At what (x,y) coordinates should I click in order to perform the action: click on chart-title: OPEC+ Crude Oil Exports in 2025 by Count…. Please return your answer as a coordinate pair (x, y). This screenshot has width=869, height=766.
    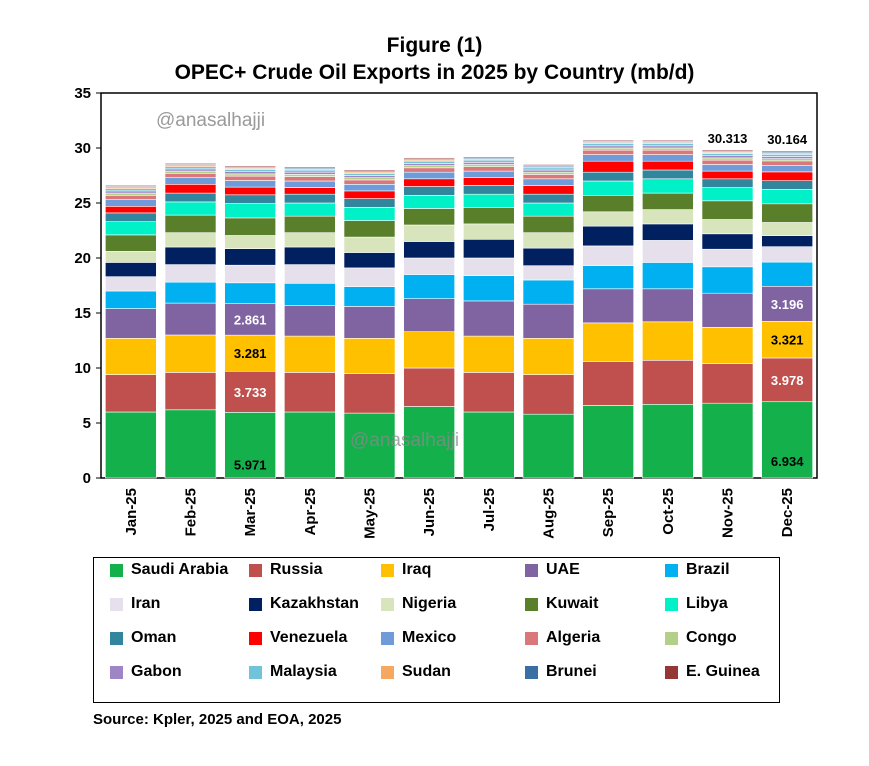
    Looking at the image, I should click on (434, 72).